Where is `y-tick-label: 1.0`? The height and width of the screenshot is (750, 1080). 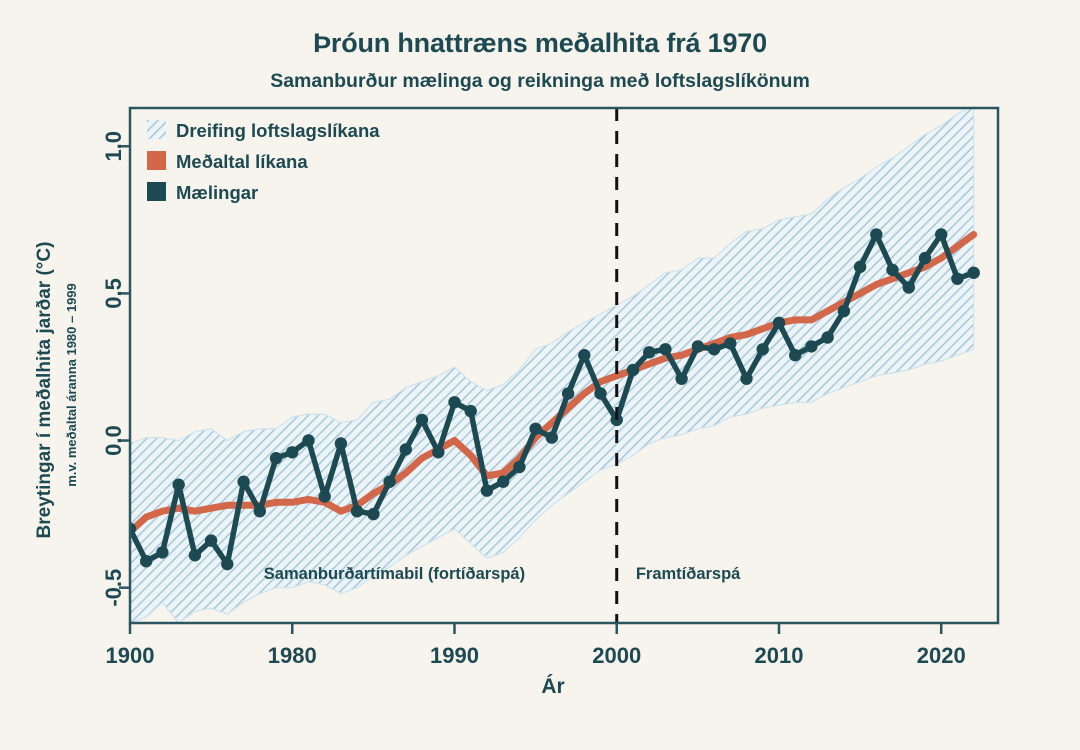 y-tick-label: 1.0 is located at coordinates (113, 146).